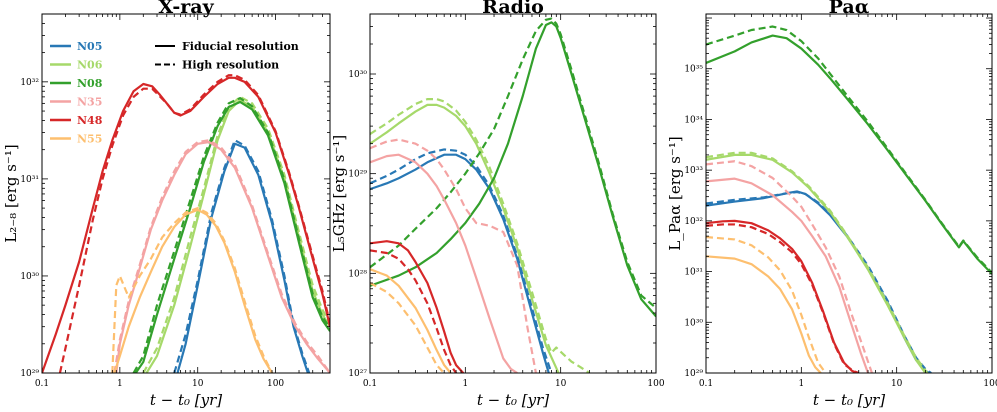  I want to click on radio-xtick-label: 100, so click(655, 384).